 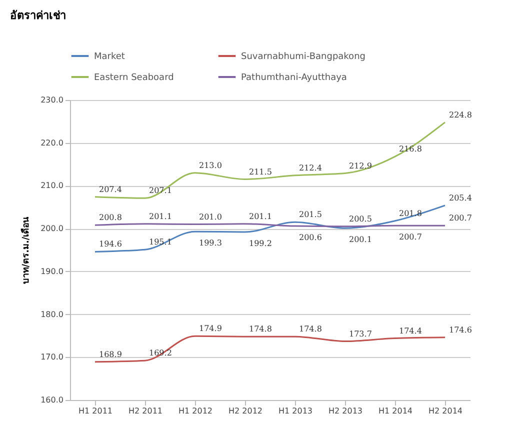 What do you see at coordinates (26, 250) in the screenshot?
I see `y-axis-title: บาท/ตร.ม./เดือน` at bounding box center [26, 250].